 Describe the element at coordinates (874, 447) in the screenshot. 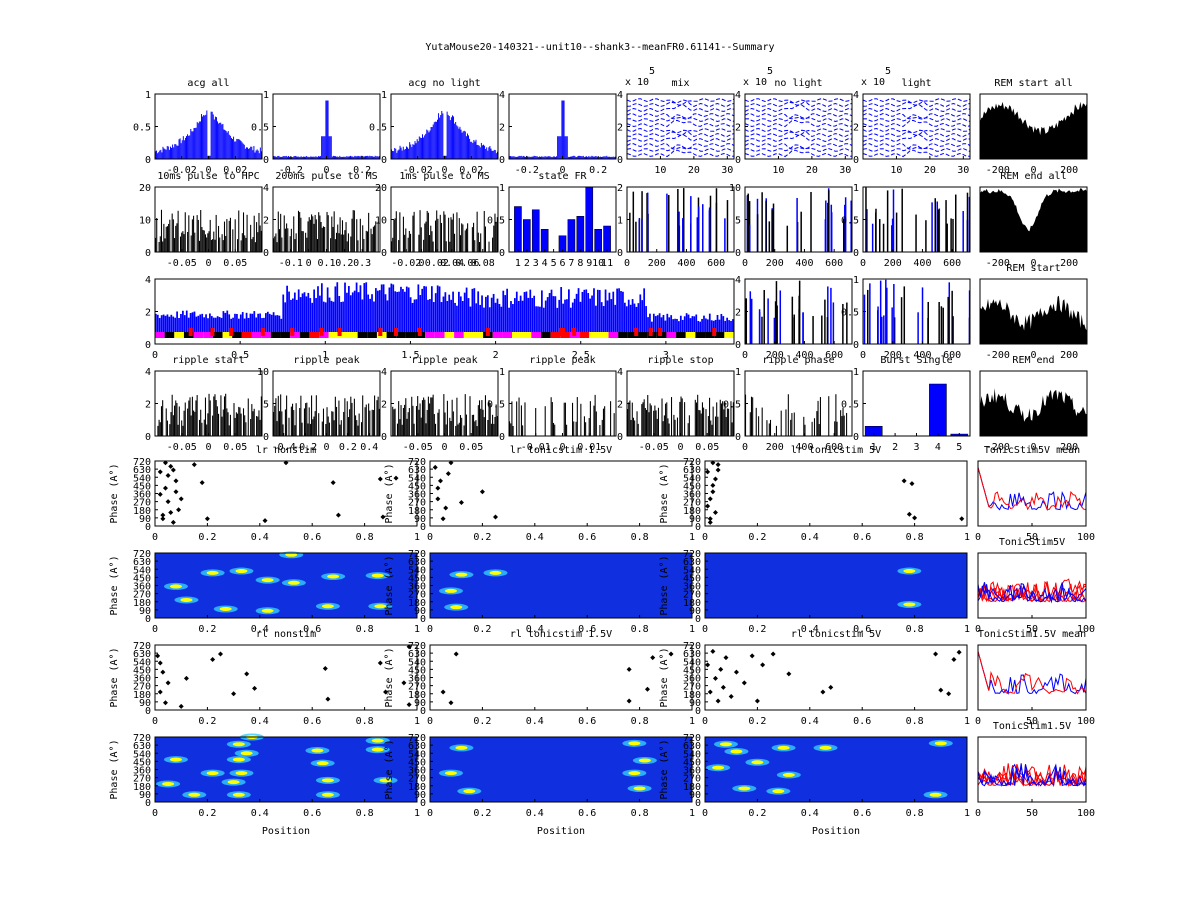

I see `x-tick-label: 1` at that location.